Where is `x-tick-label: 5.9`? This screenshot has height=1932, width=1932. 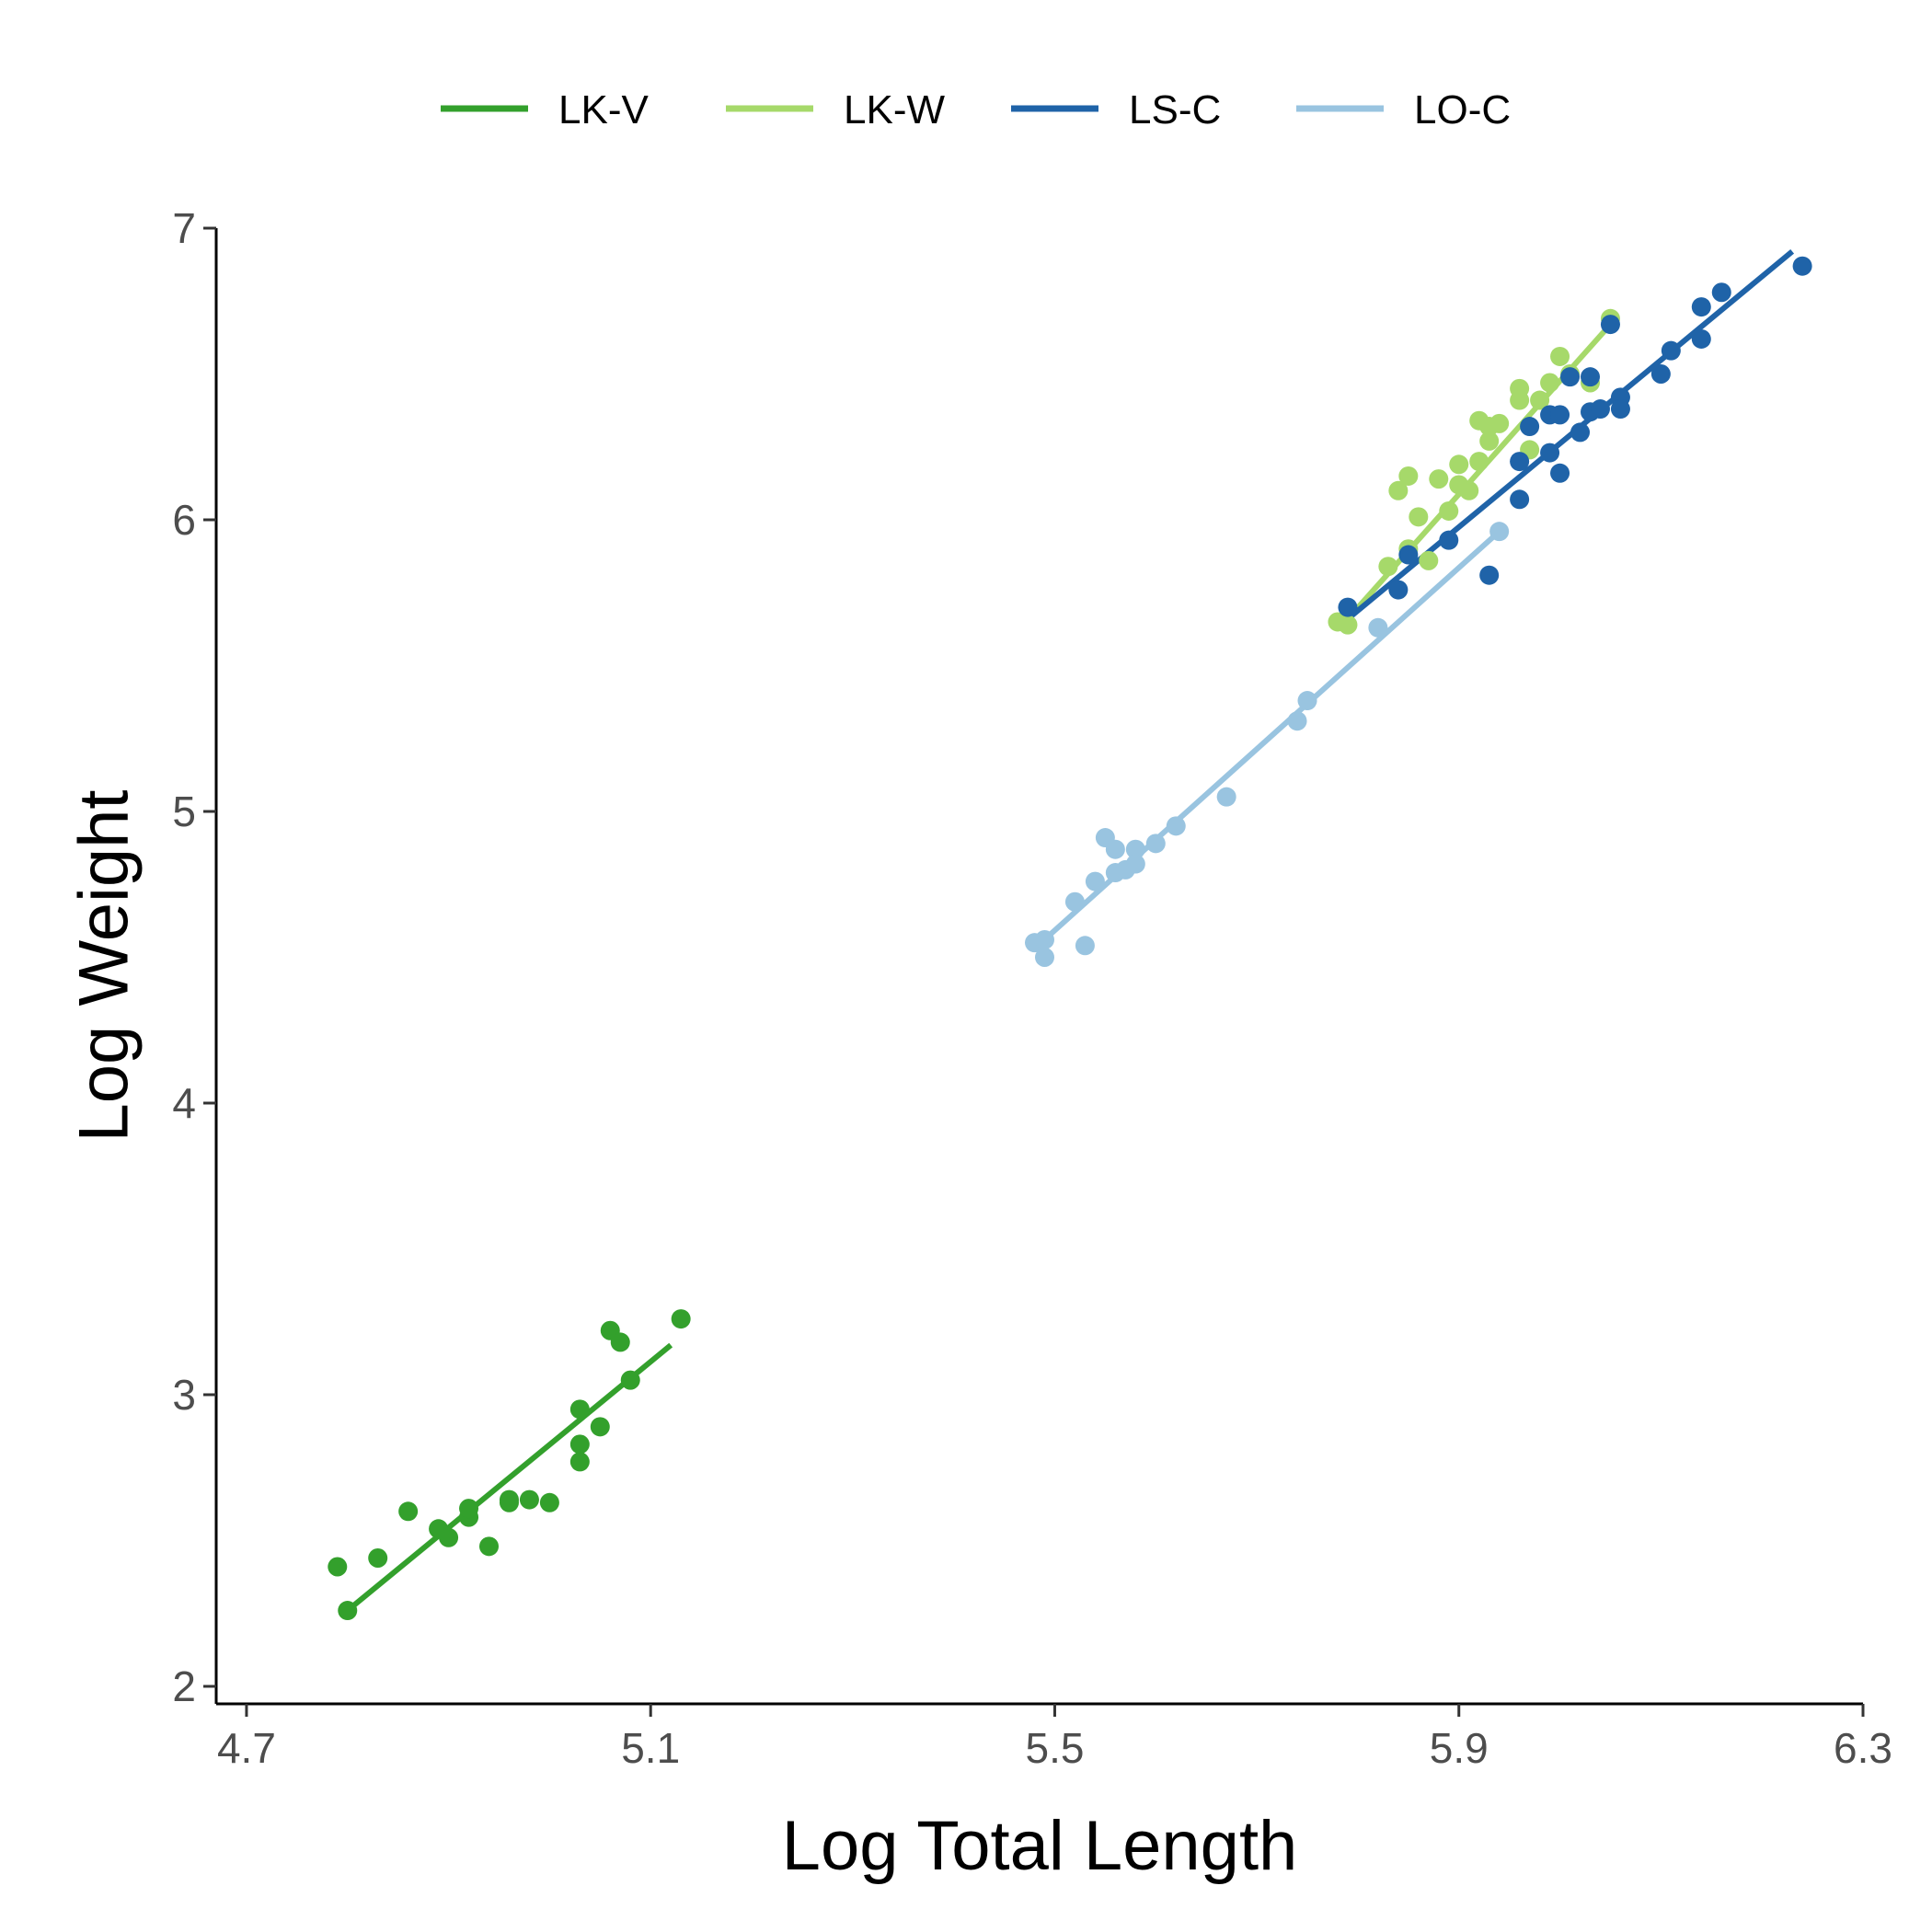
x-tick-label: 5.9 is located at coordinates (1459, 1748).